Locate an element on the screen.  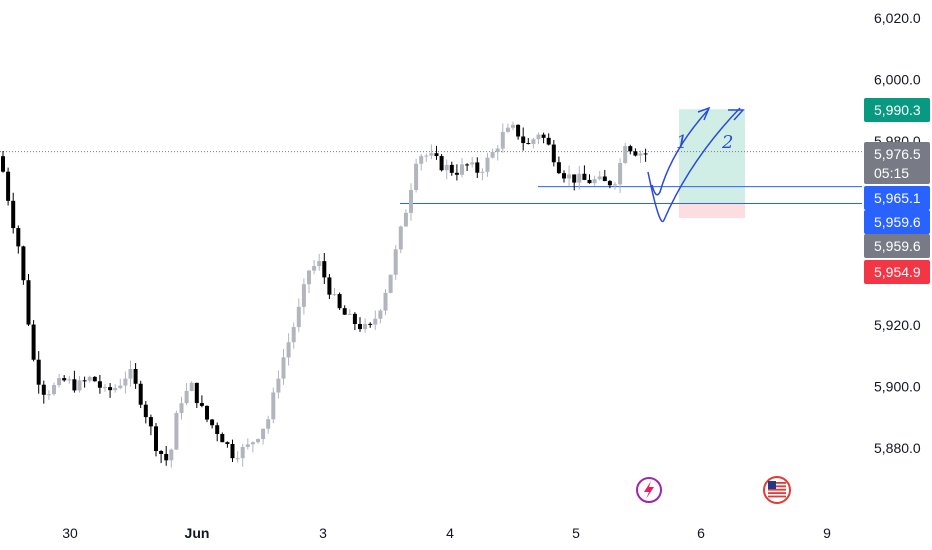
y-tick-label: 6,000.0 is located at coordinates (897, 79).